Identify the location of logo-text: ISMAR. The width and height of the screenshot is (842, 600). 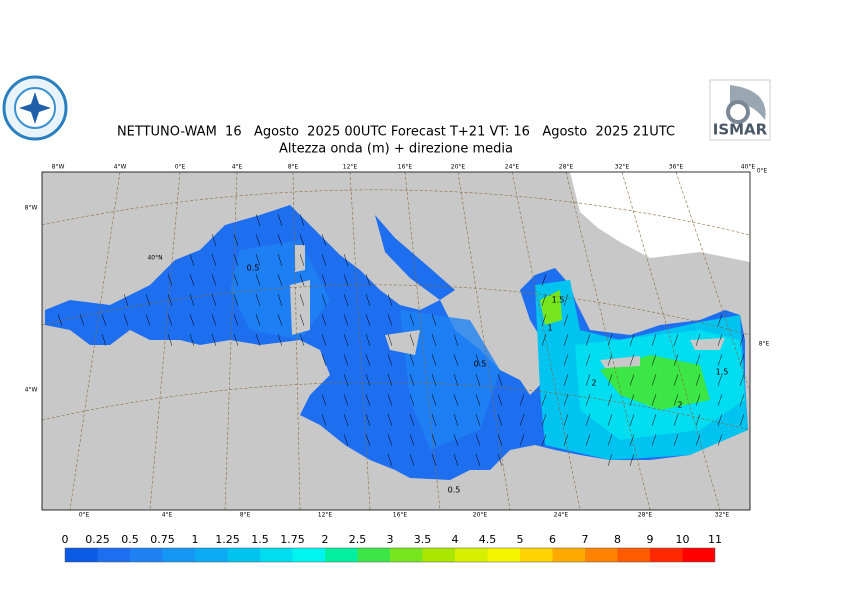
(740, 130).